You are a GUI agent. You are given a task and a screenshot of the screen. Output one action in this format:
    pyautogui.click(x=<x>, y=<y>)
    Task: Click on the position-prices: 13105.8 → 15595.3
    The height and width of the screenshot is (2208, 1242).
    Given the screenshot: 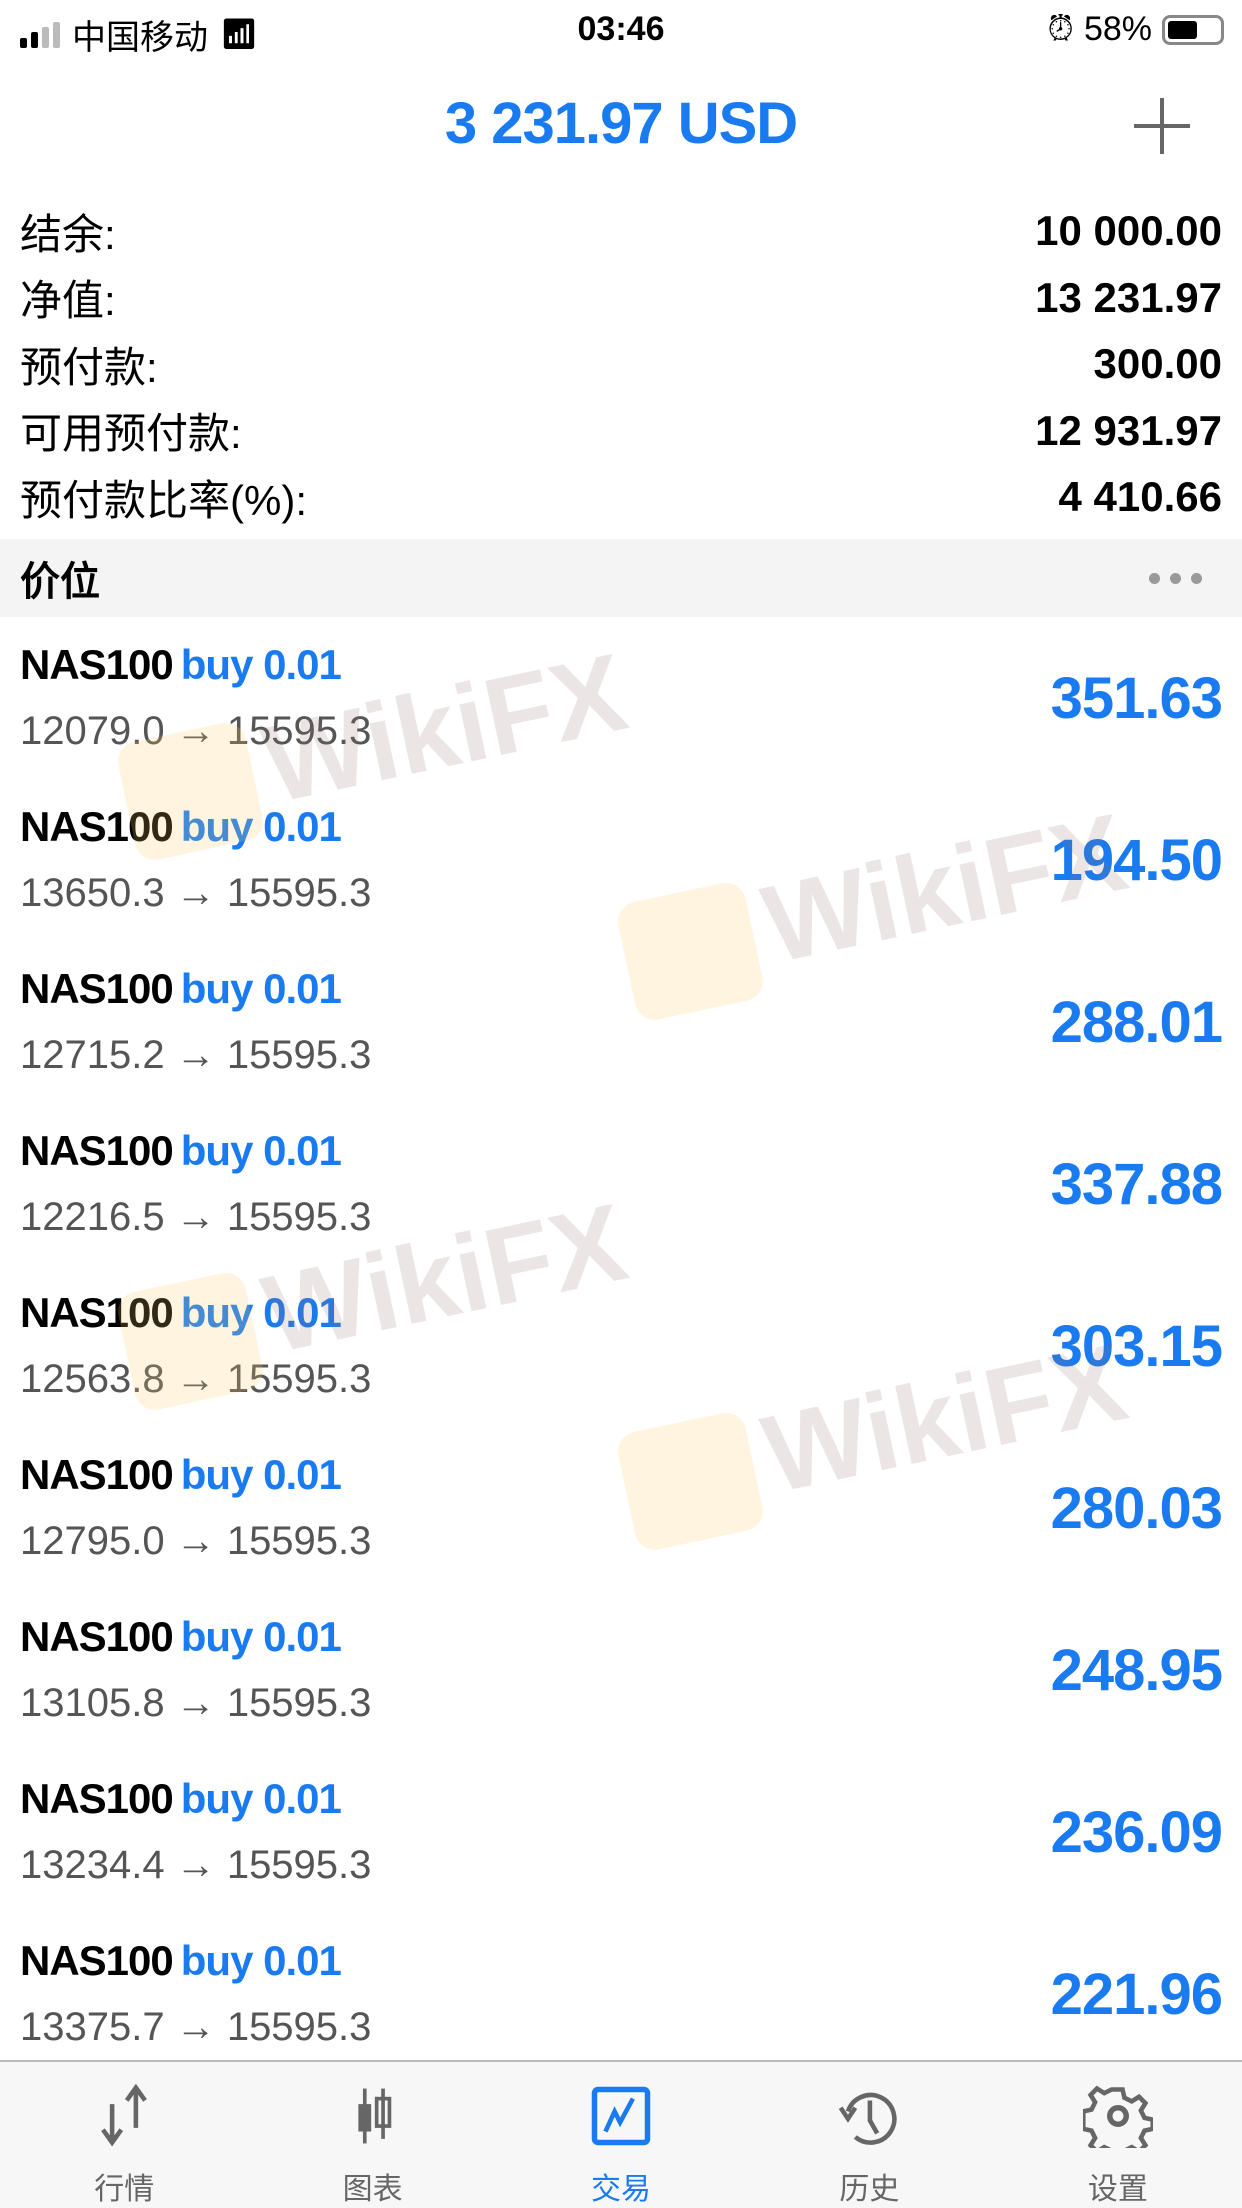 What is the action you would take?
    pyautogui.click(x=196, y=1703)
    